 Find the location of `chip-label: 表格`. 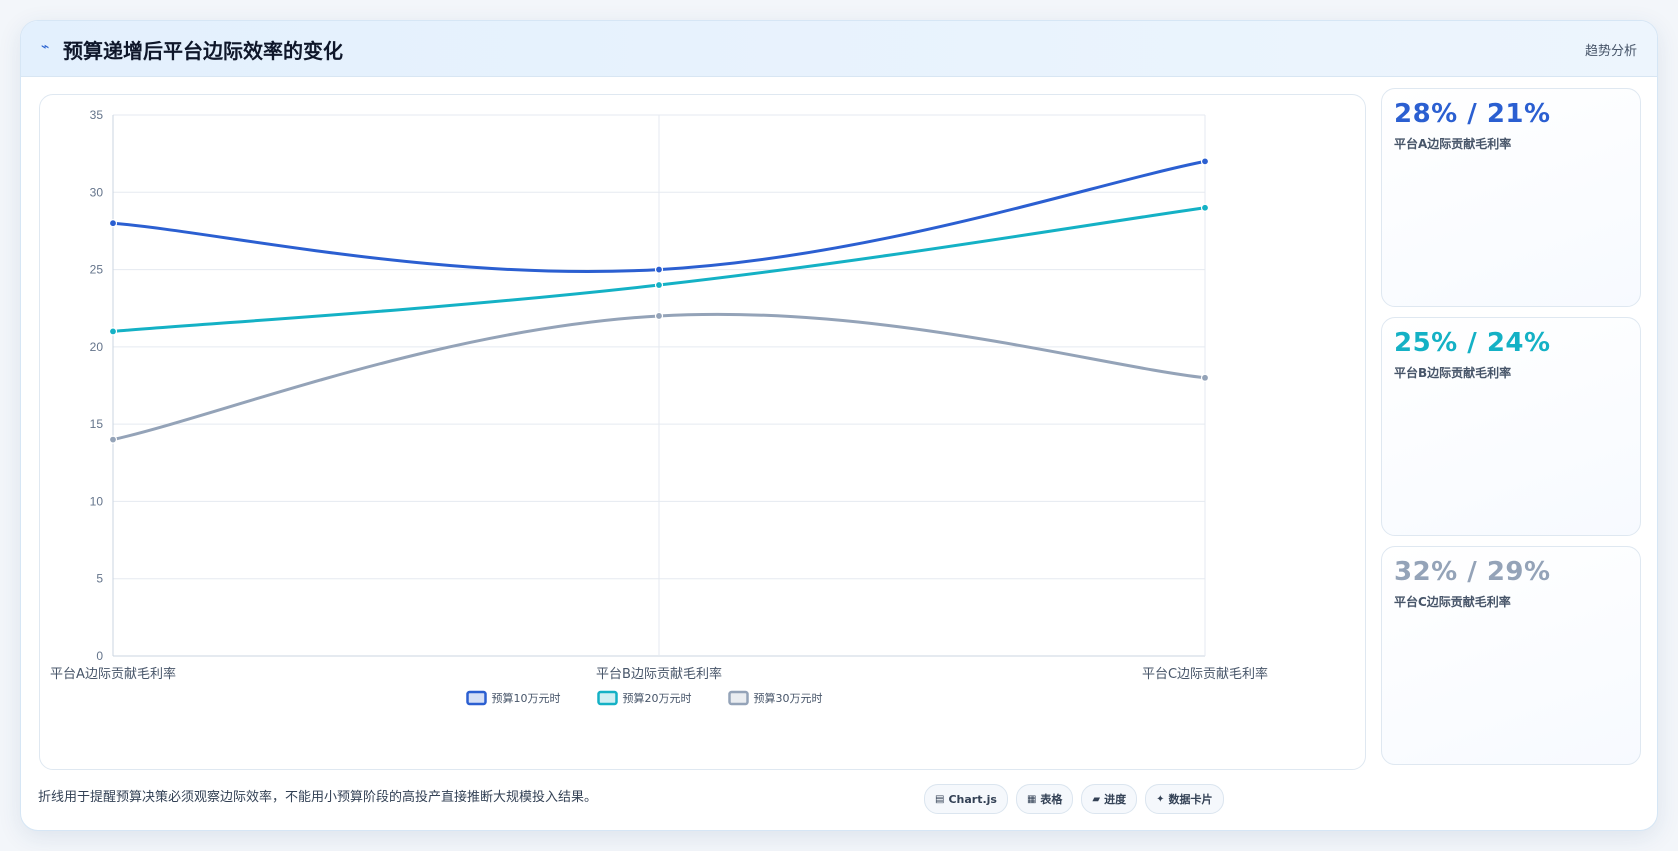

chip-label: 表格 is located at coordinates (1051, 799).